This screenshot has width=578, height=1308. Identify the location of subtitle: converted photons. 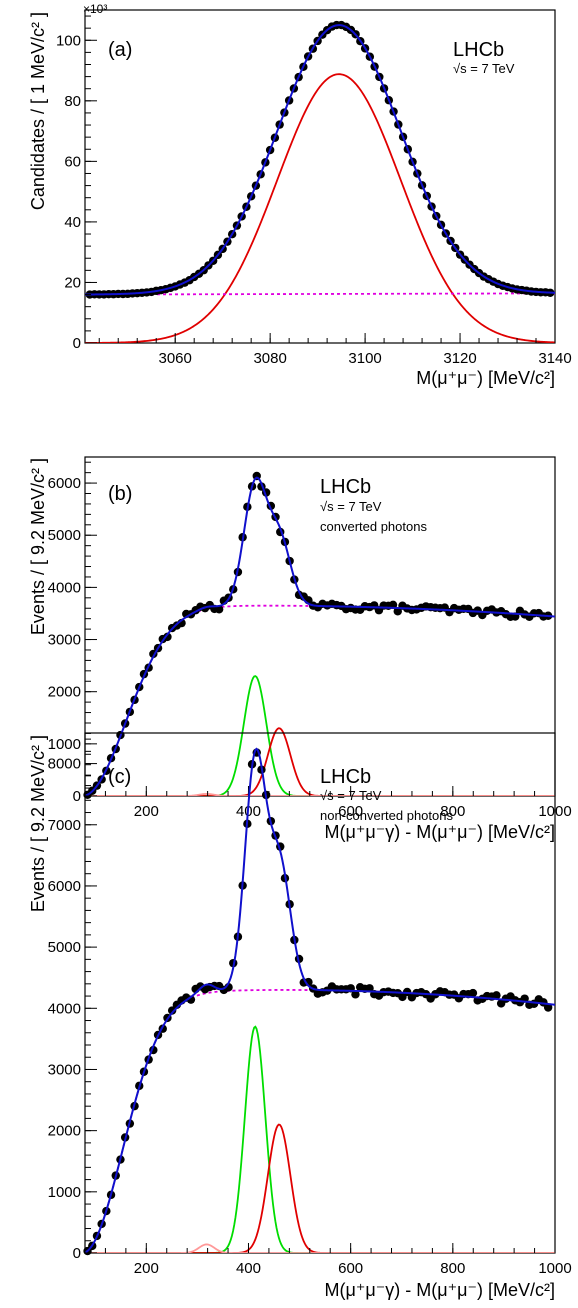
(373, 526).